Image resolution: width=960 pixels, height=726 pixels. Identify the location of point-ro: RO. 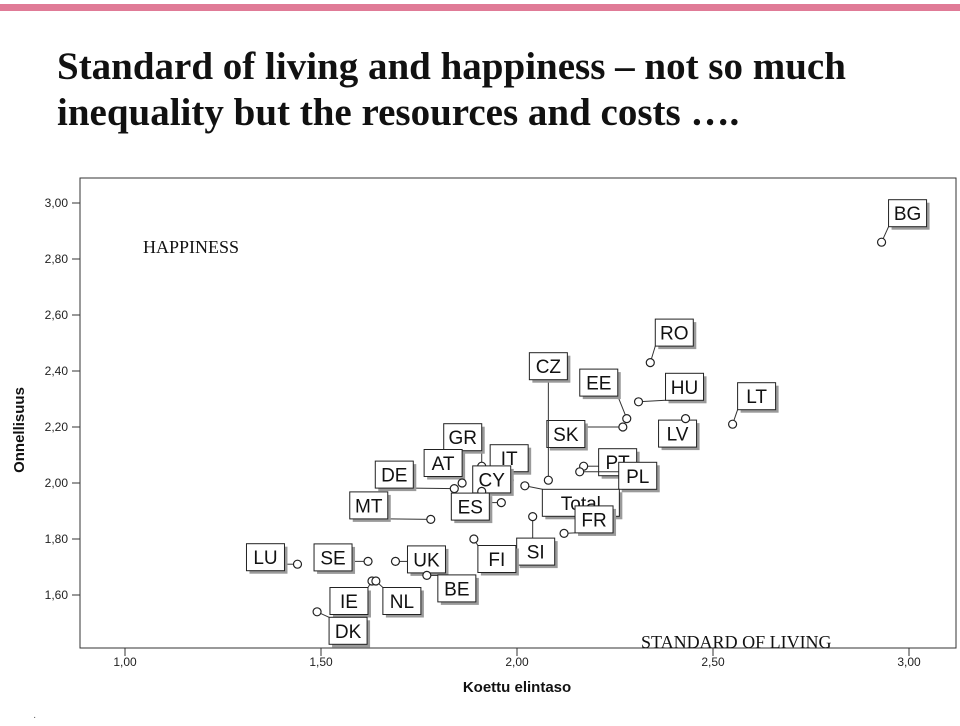
(671, 343).